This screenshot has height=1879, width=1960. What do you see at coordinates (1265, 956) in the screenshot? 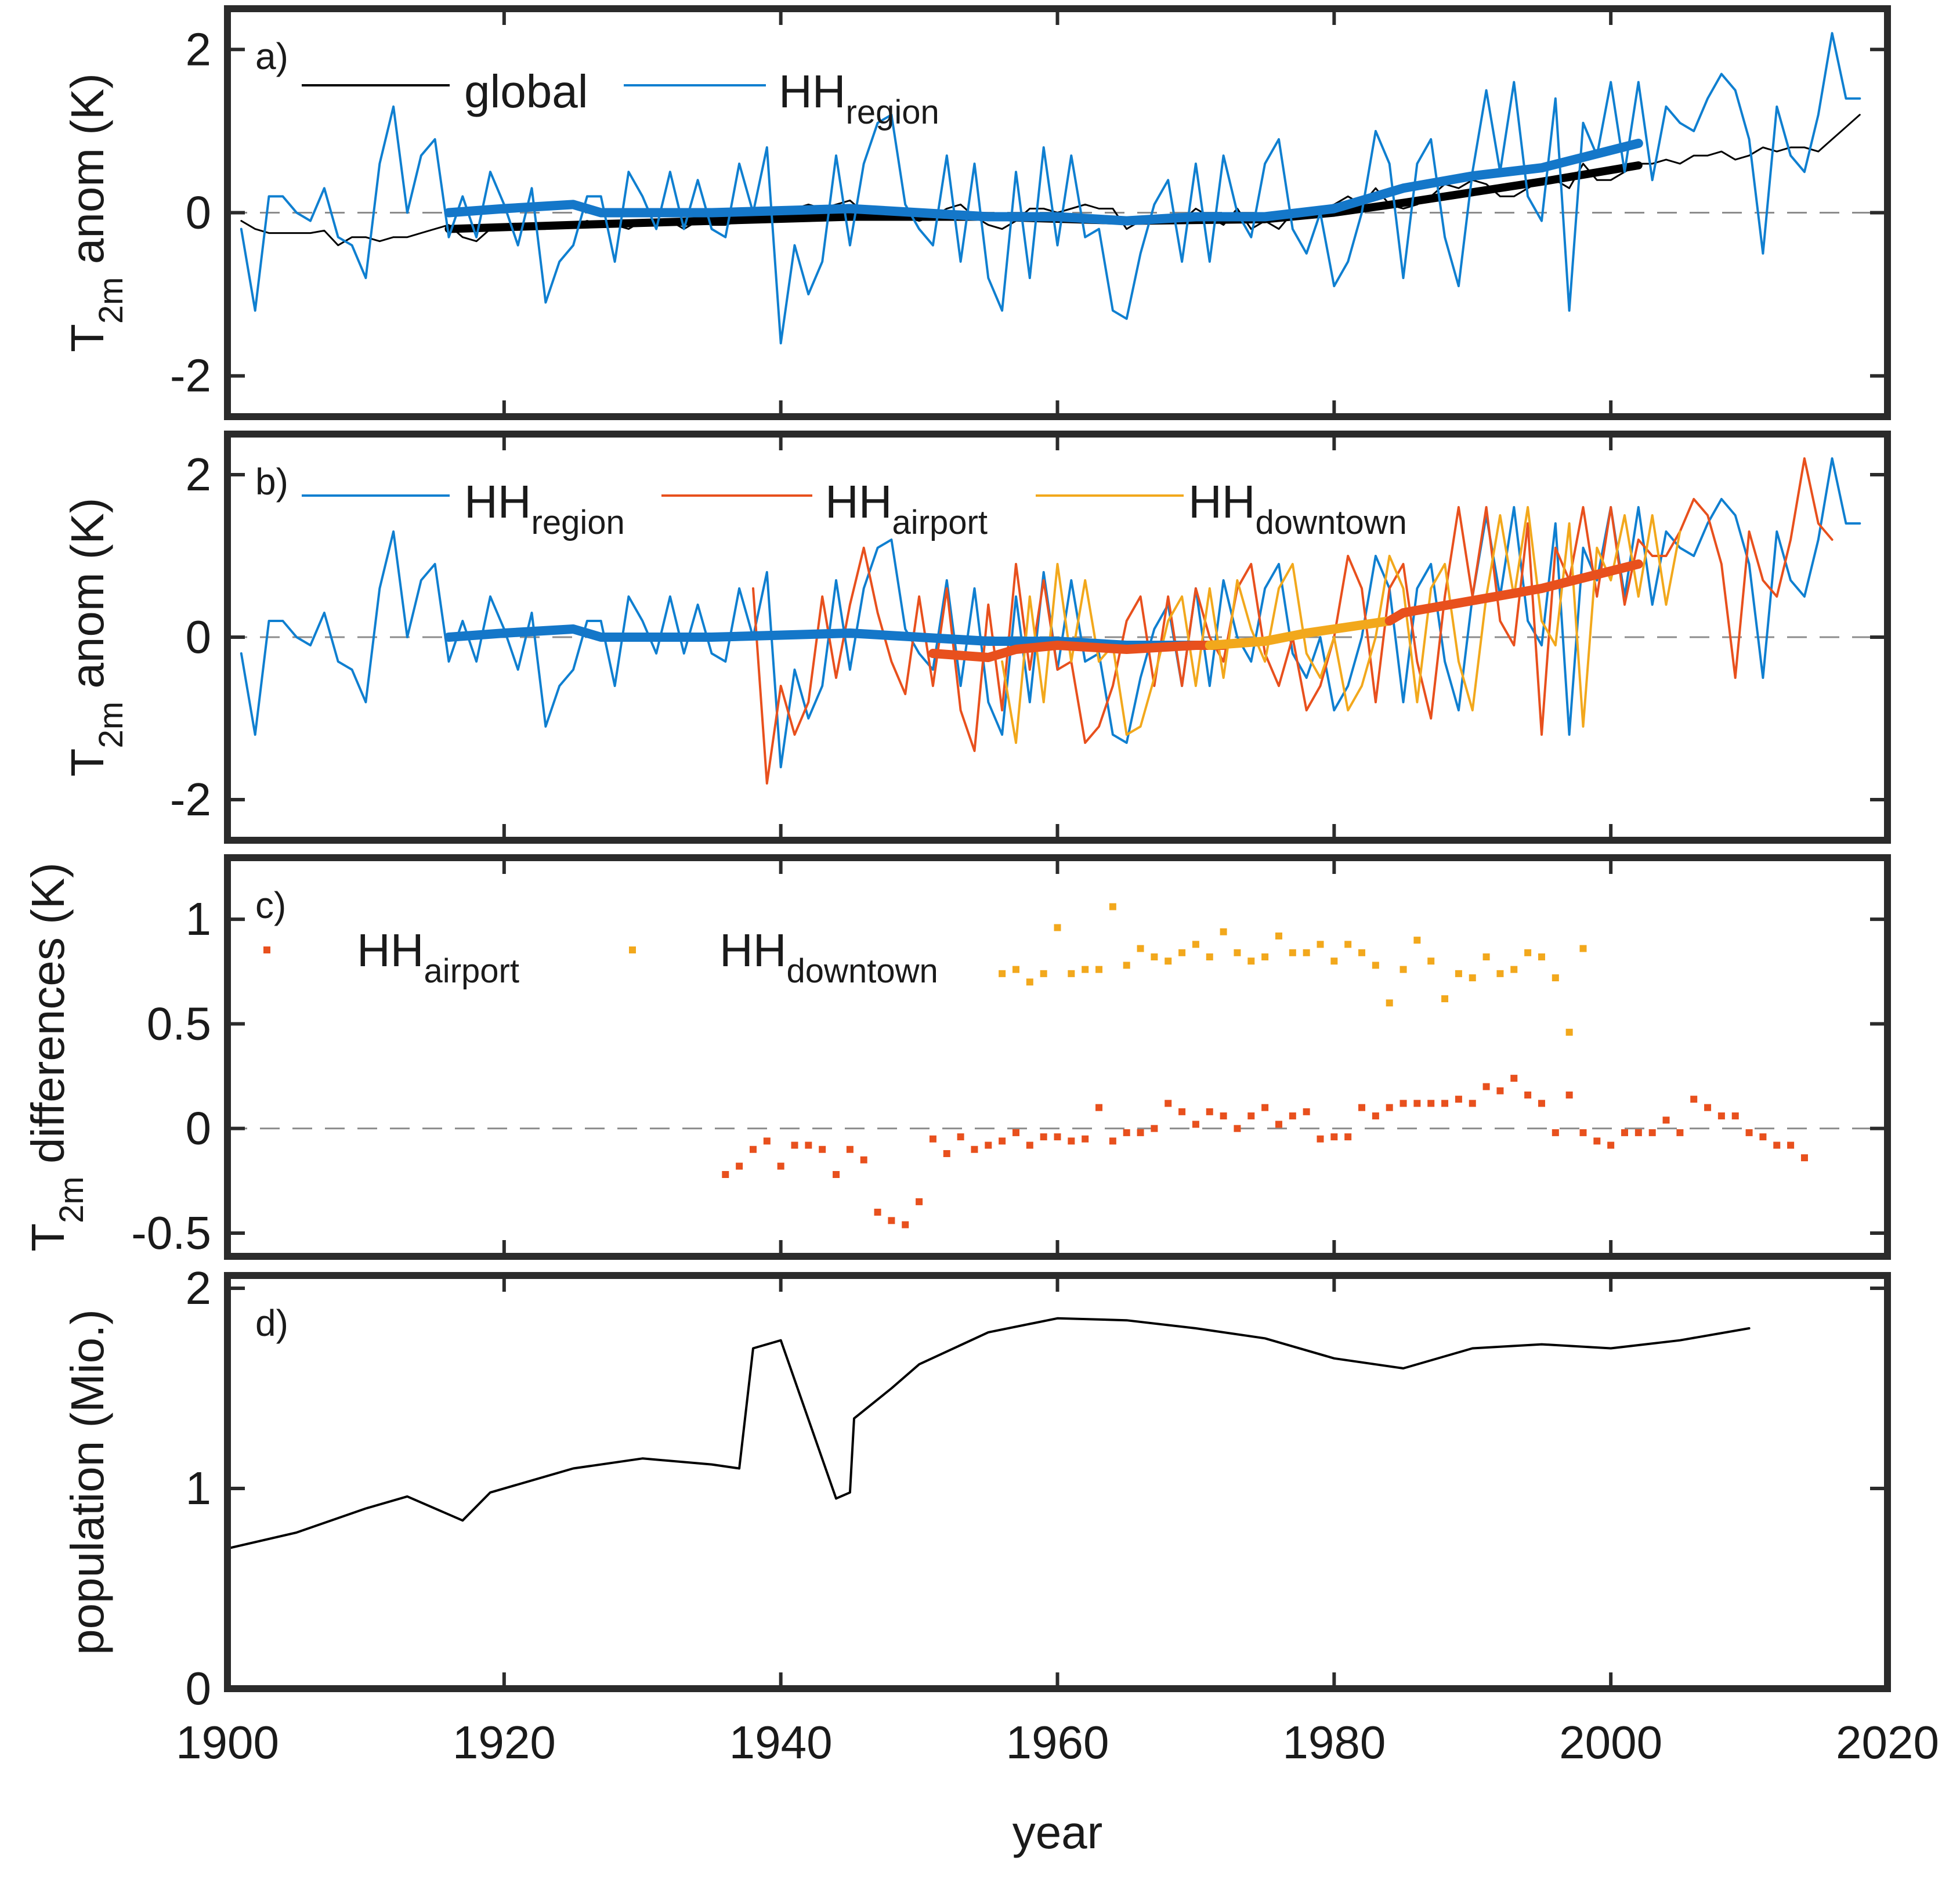
I see `point-HHdowntown-1975` at bounding box center [1265, 956].